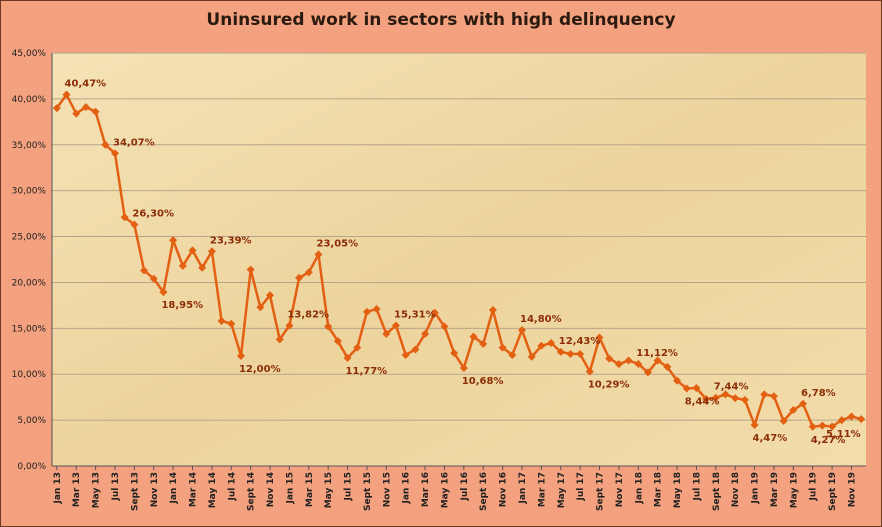 This screenshot has height=527, width=882. What do you see at coordinates (367, 371) in the screenshot?
I see `data-label: 11,77%` at bounding box center [367, 371].